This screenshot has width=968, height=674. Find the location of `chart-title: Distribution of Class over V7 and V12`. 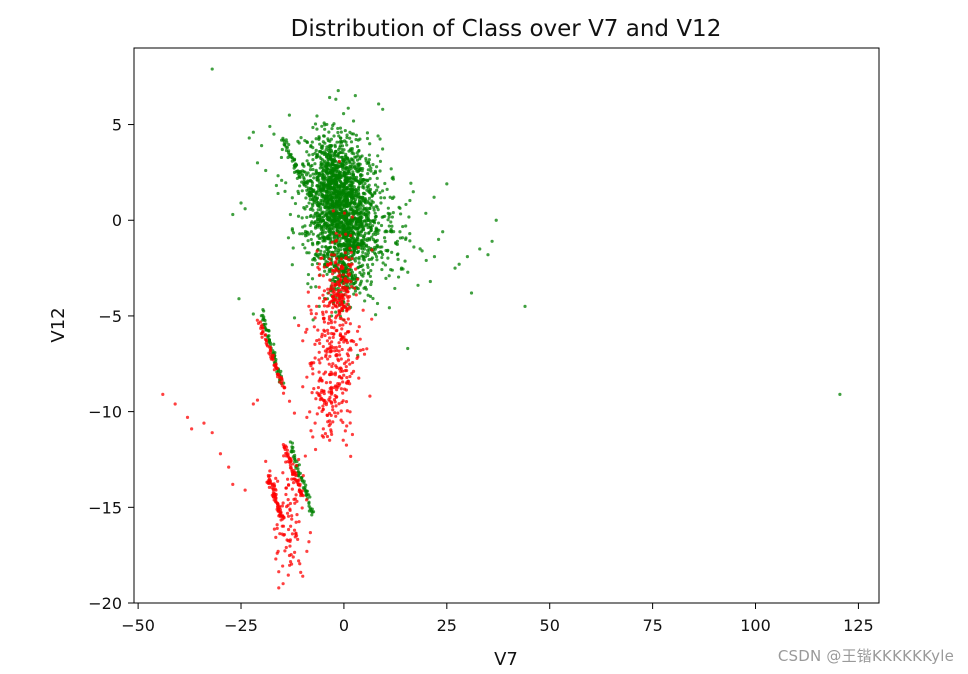

chart-title: Distribution of Class over V7 and V12 is located at coordinates (506, 29).